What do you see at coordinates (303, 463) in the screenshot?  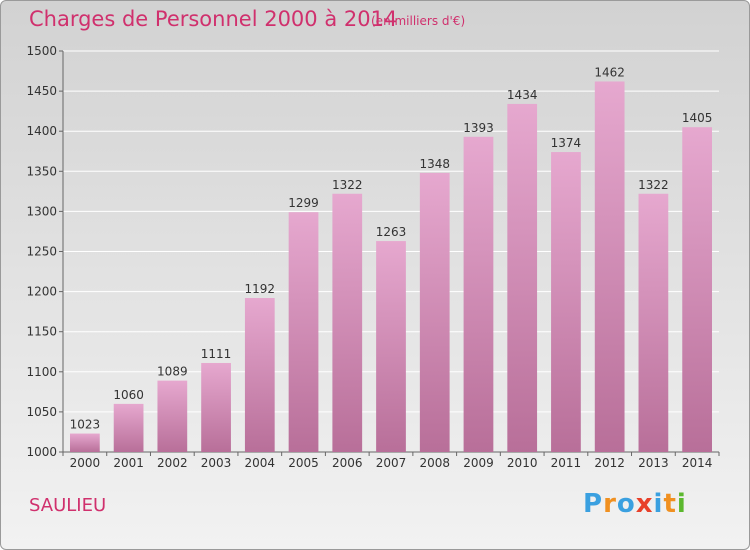 I see `x-tick-label: 2005` at bounding box center [303, 463].